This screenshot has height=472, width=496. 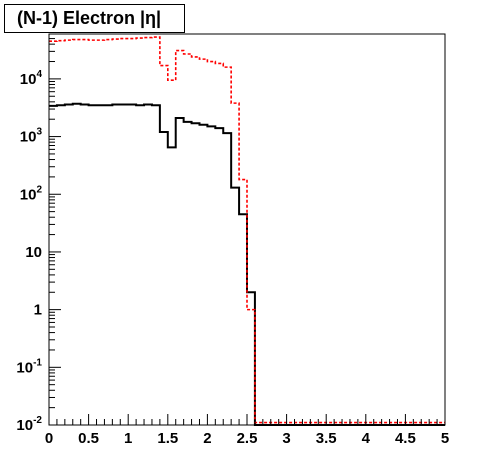 What do you see at coordinates (94, 18) in the screenshot?
I see `chart-title: (N-1) Electron |η|` at bounding box center [94, 18].